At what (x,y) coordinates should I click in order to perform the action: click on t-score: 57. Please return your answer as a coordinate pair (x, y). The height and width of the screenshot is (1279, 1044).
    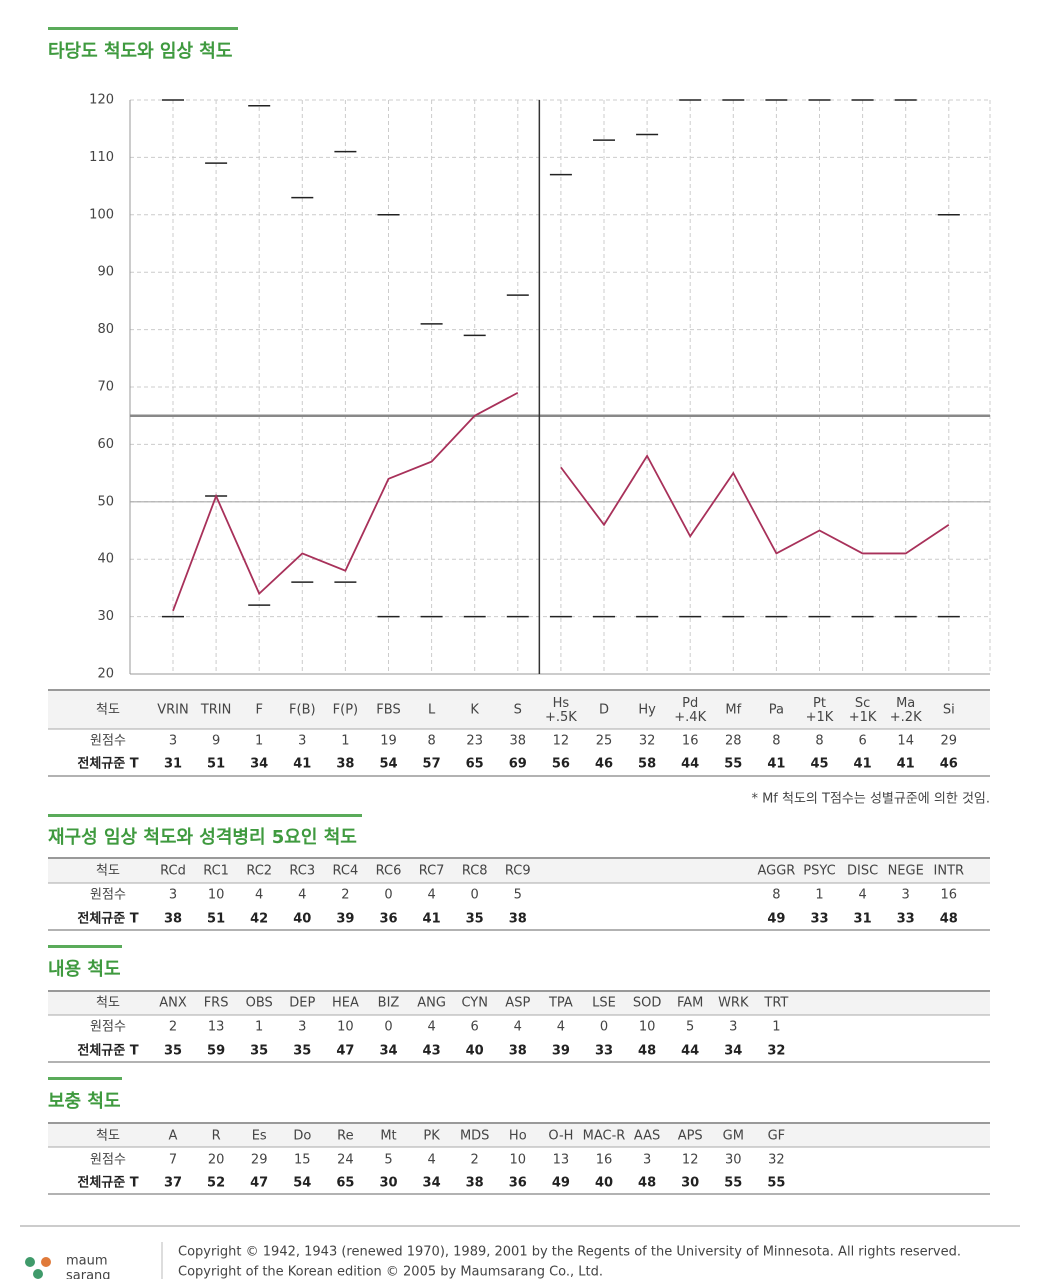
    Looking at the image, I should click on (432, 764).